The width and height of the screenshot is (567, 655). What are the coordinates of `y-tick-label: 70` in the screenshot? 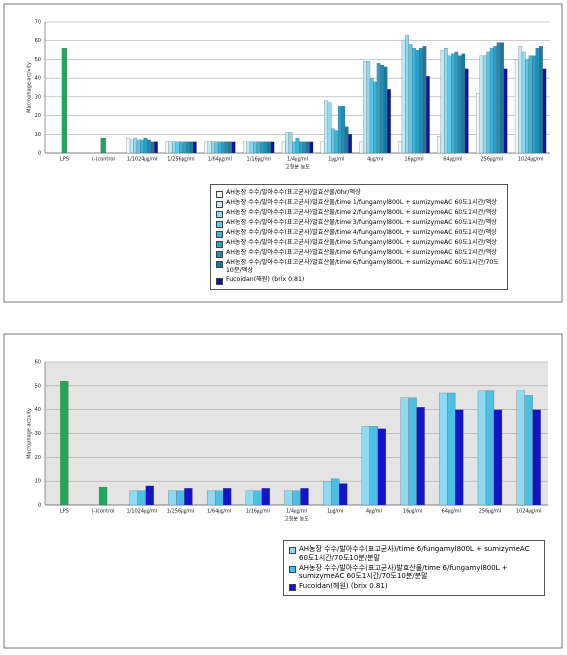 It's located at (38, 23).